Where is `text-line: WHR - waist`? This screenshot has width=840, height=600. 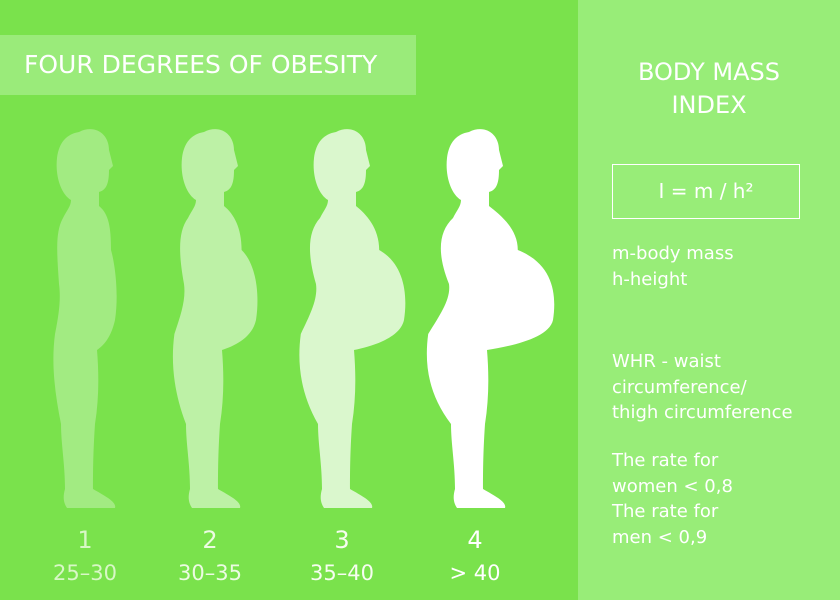
text-line: WHR - waist is located at coordinates (666, 361).